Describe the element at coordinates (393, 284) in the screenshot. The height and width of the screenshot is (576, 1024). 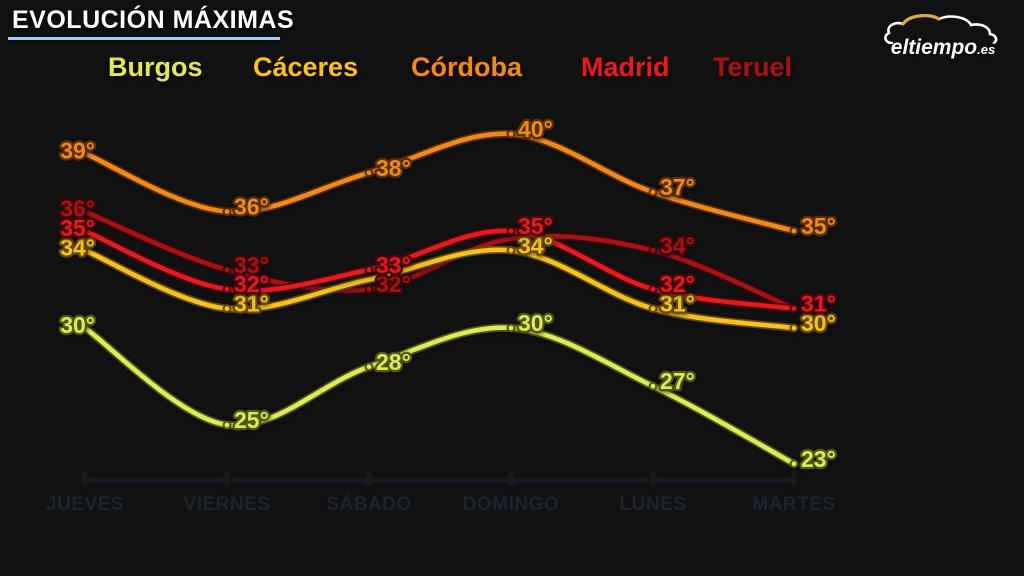
I see `value-label-teruel-2: 32°` at that location.